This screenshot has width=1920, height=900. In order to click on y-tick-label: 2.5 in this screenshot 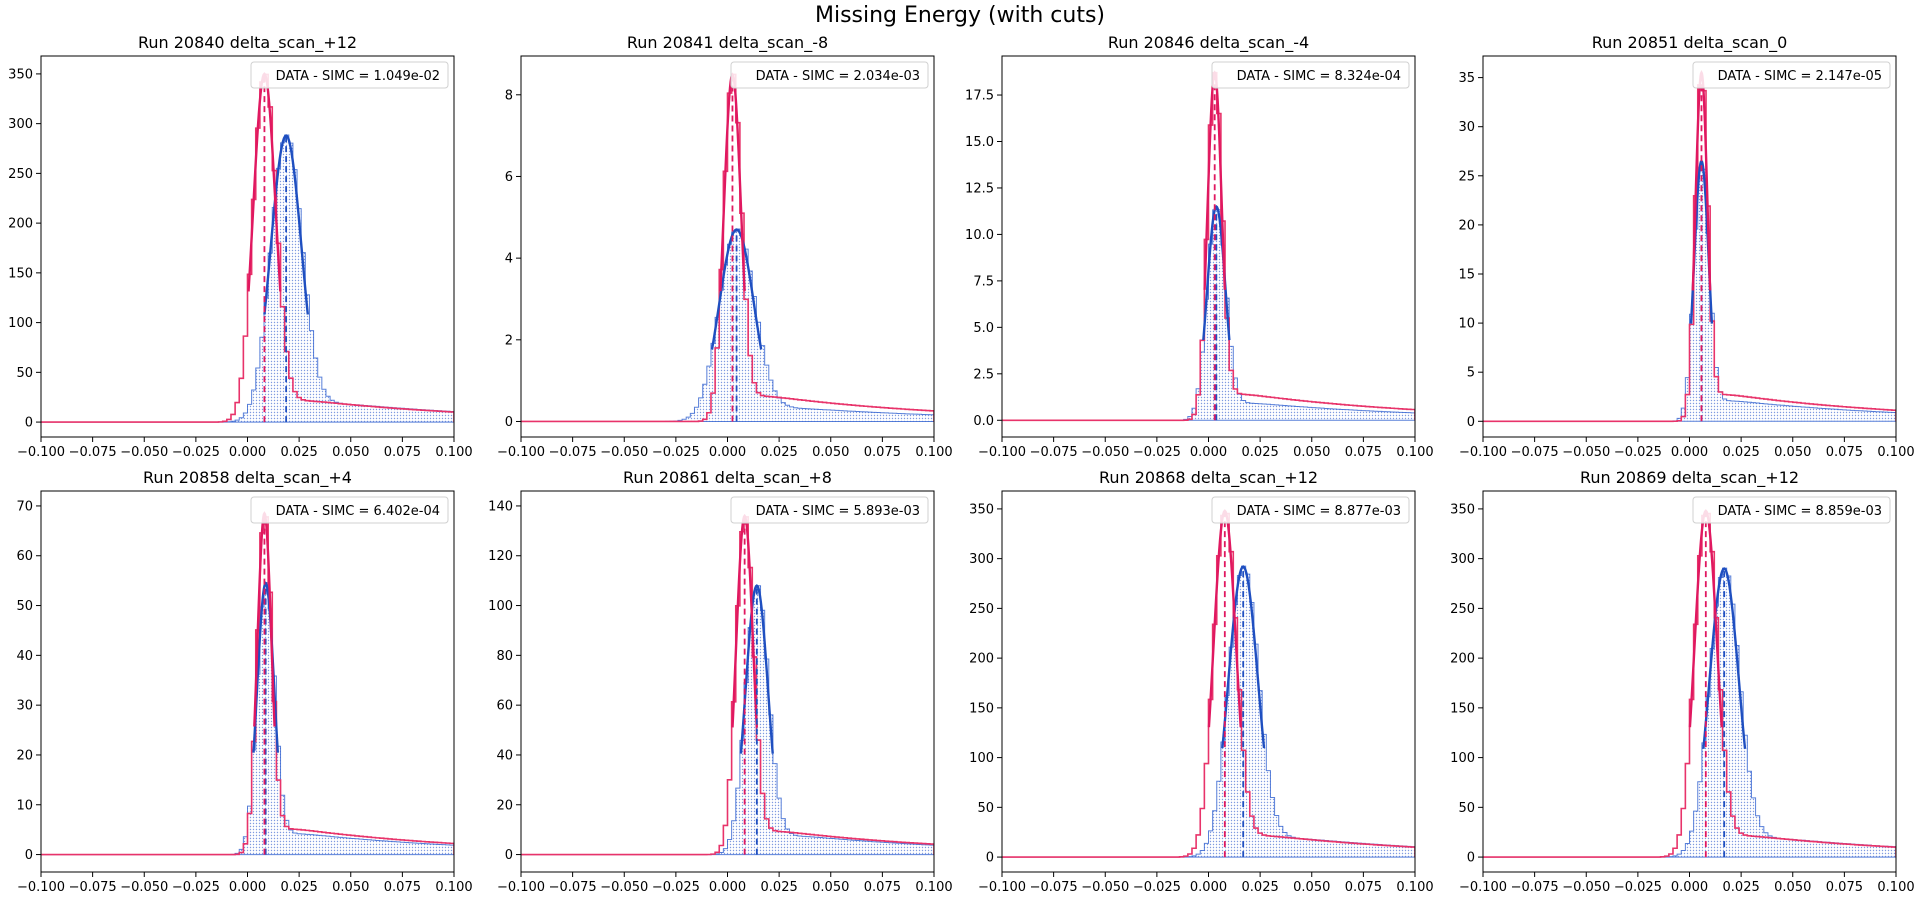, I will do `click(983, 374)`.